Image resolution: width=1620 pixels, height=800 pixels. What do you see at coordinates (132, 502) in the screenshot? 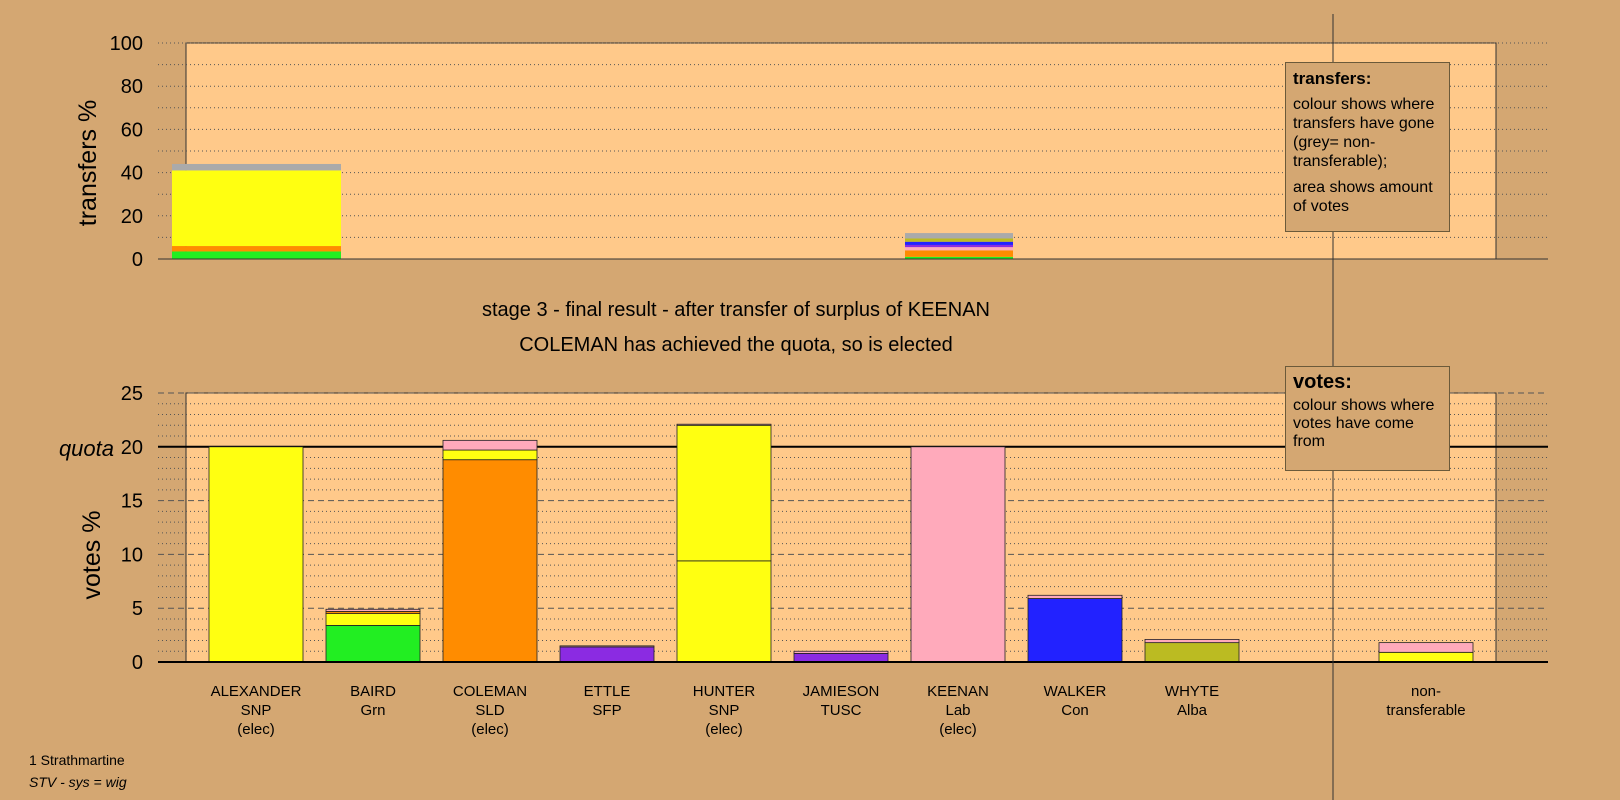
I see `votes-y-tick-label: 15` at bounding box center [132, 502].